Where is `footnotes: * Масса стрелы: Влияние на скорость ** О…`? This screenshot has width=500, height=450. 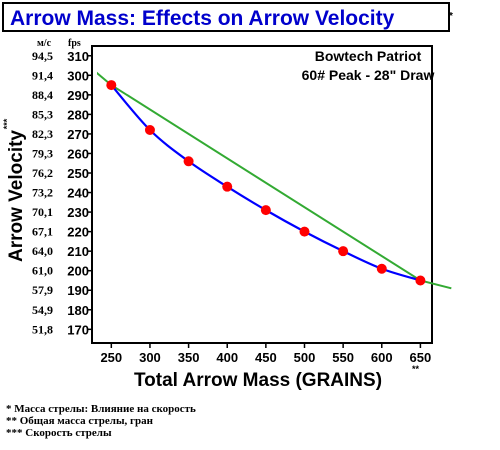
footnotes: * Масса стрелы: Влияние на скорость ** О… is located at coordinates (101, 421).